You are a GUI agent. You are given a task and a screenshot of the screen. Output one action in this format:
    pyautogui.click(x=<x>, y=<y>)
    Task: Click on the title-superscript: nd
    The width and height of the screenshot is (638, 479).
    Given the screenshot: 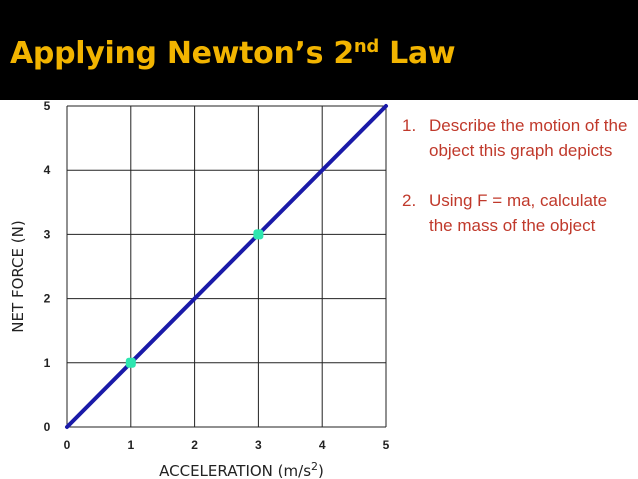 What is the action you would take?
    pyautogui.click(x=366, y=46)
    